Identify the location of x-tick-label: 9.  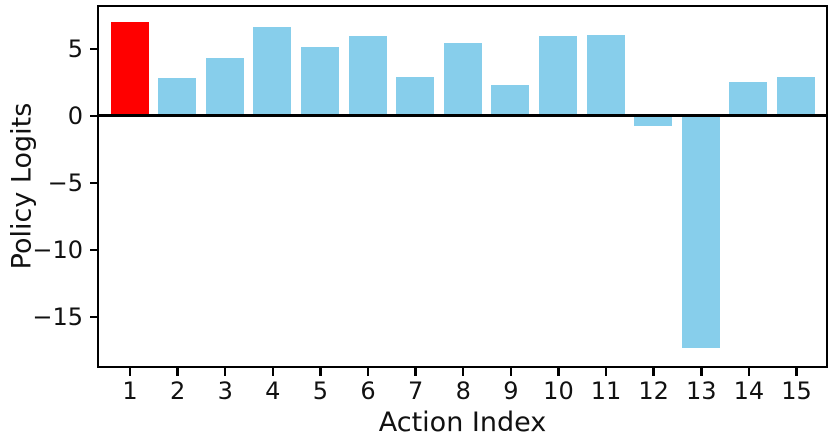
(511, 391).